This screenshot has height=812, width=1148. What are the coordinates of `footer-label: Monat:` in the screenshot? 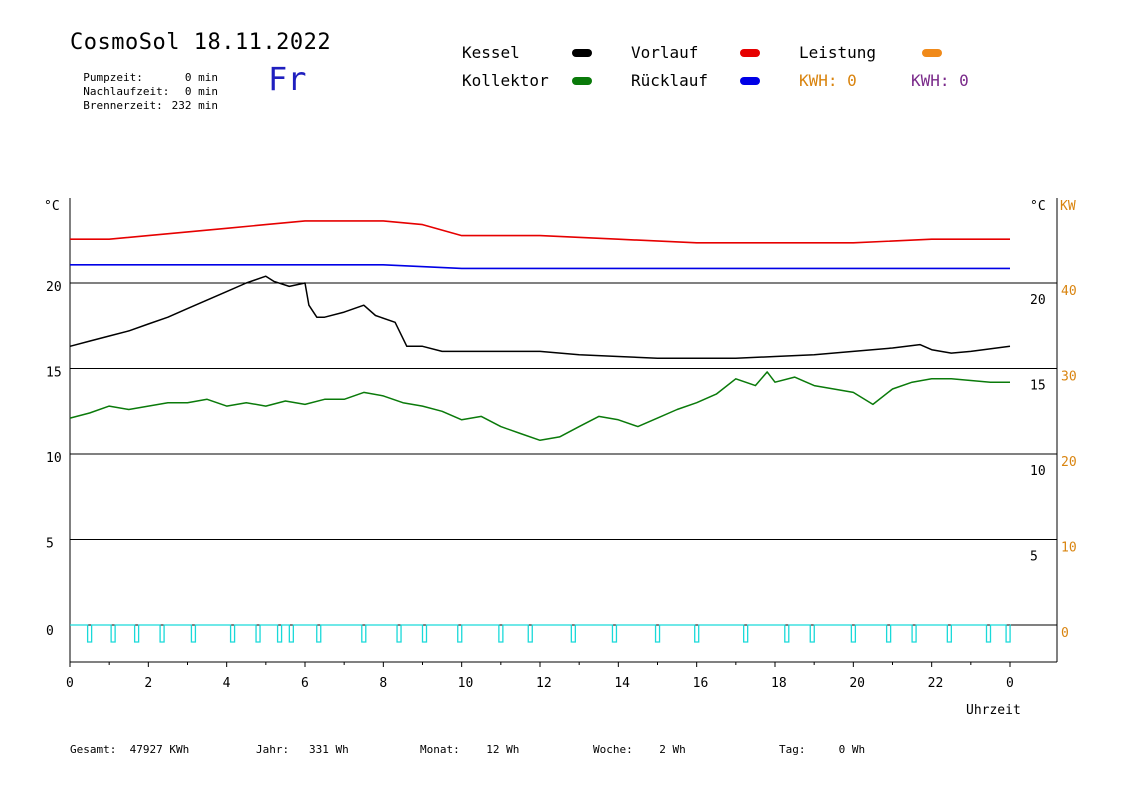 It's located at (440, 749).